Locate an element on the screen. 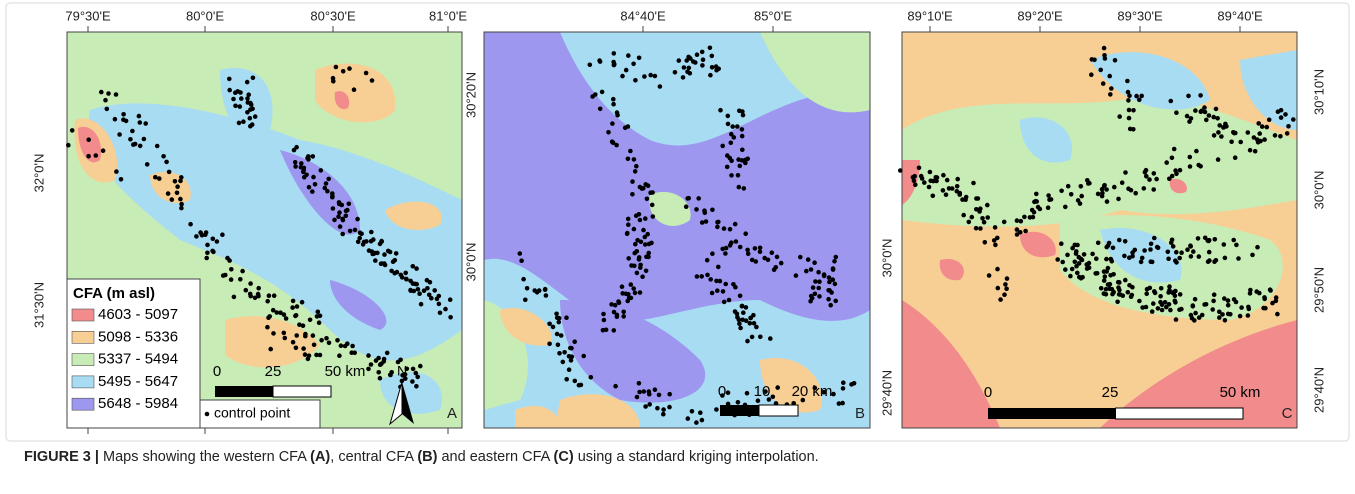 Image resolution: width=1355 pixels, height=494 pixels. latitude-label: 30°20'N is located at coordinates (470, 95).